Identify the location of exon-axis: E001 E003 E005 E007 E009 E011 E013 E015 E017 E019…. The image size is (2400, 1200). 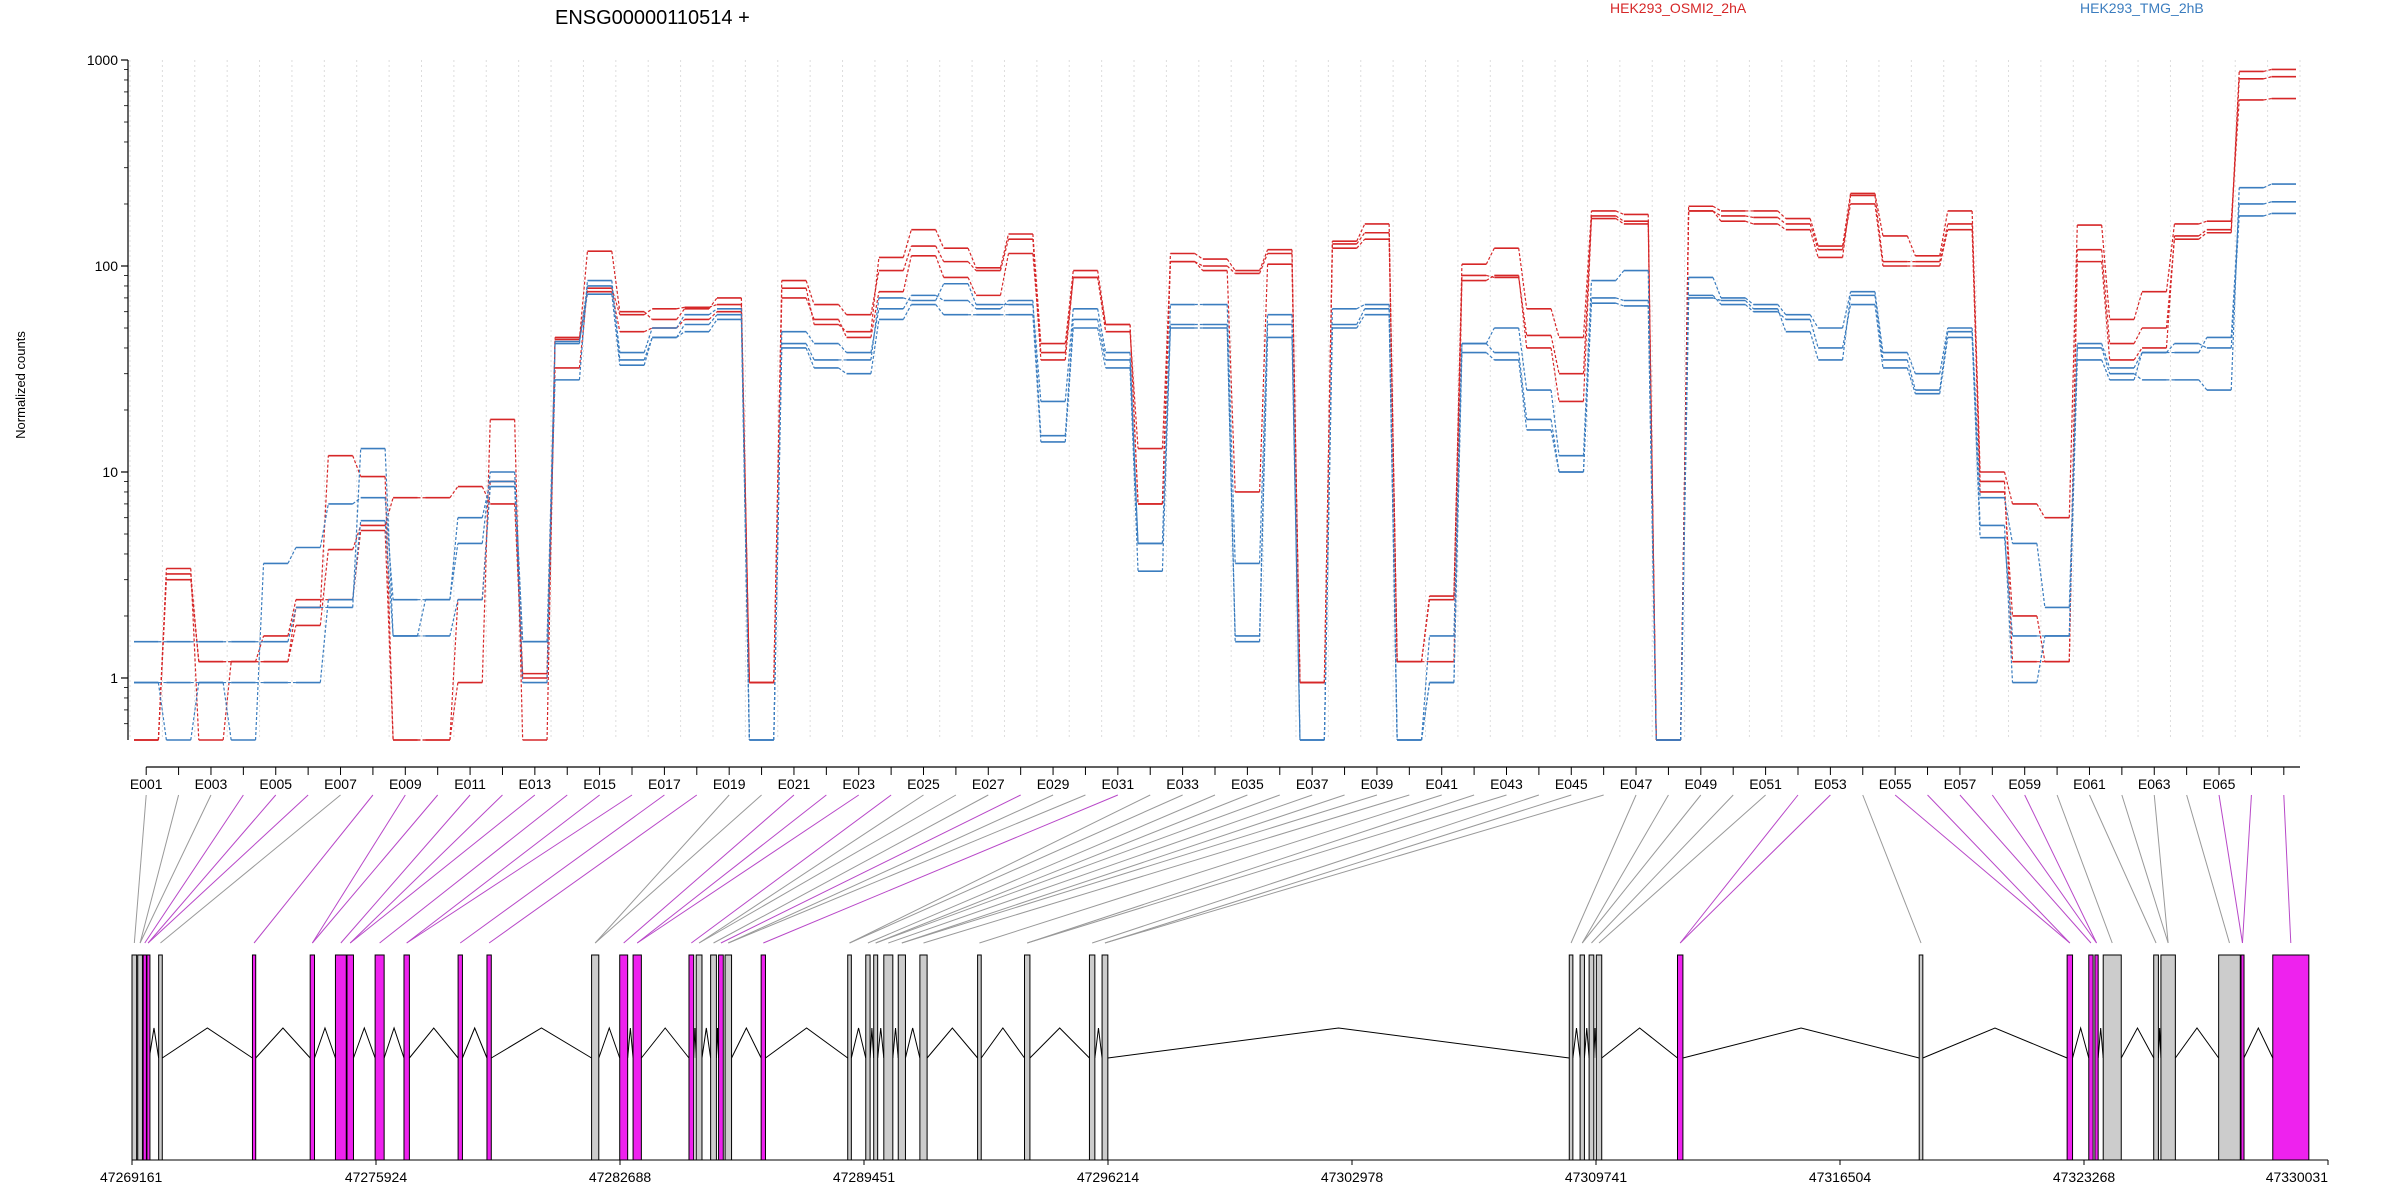
(1215, 779).